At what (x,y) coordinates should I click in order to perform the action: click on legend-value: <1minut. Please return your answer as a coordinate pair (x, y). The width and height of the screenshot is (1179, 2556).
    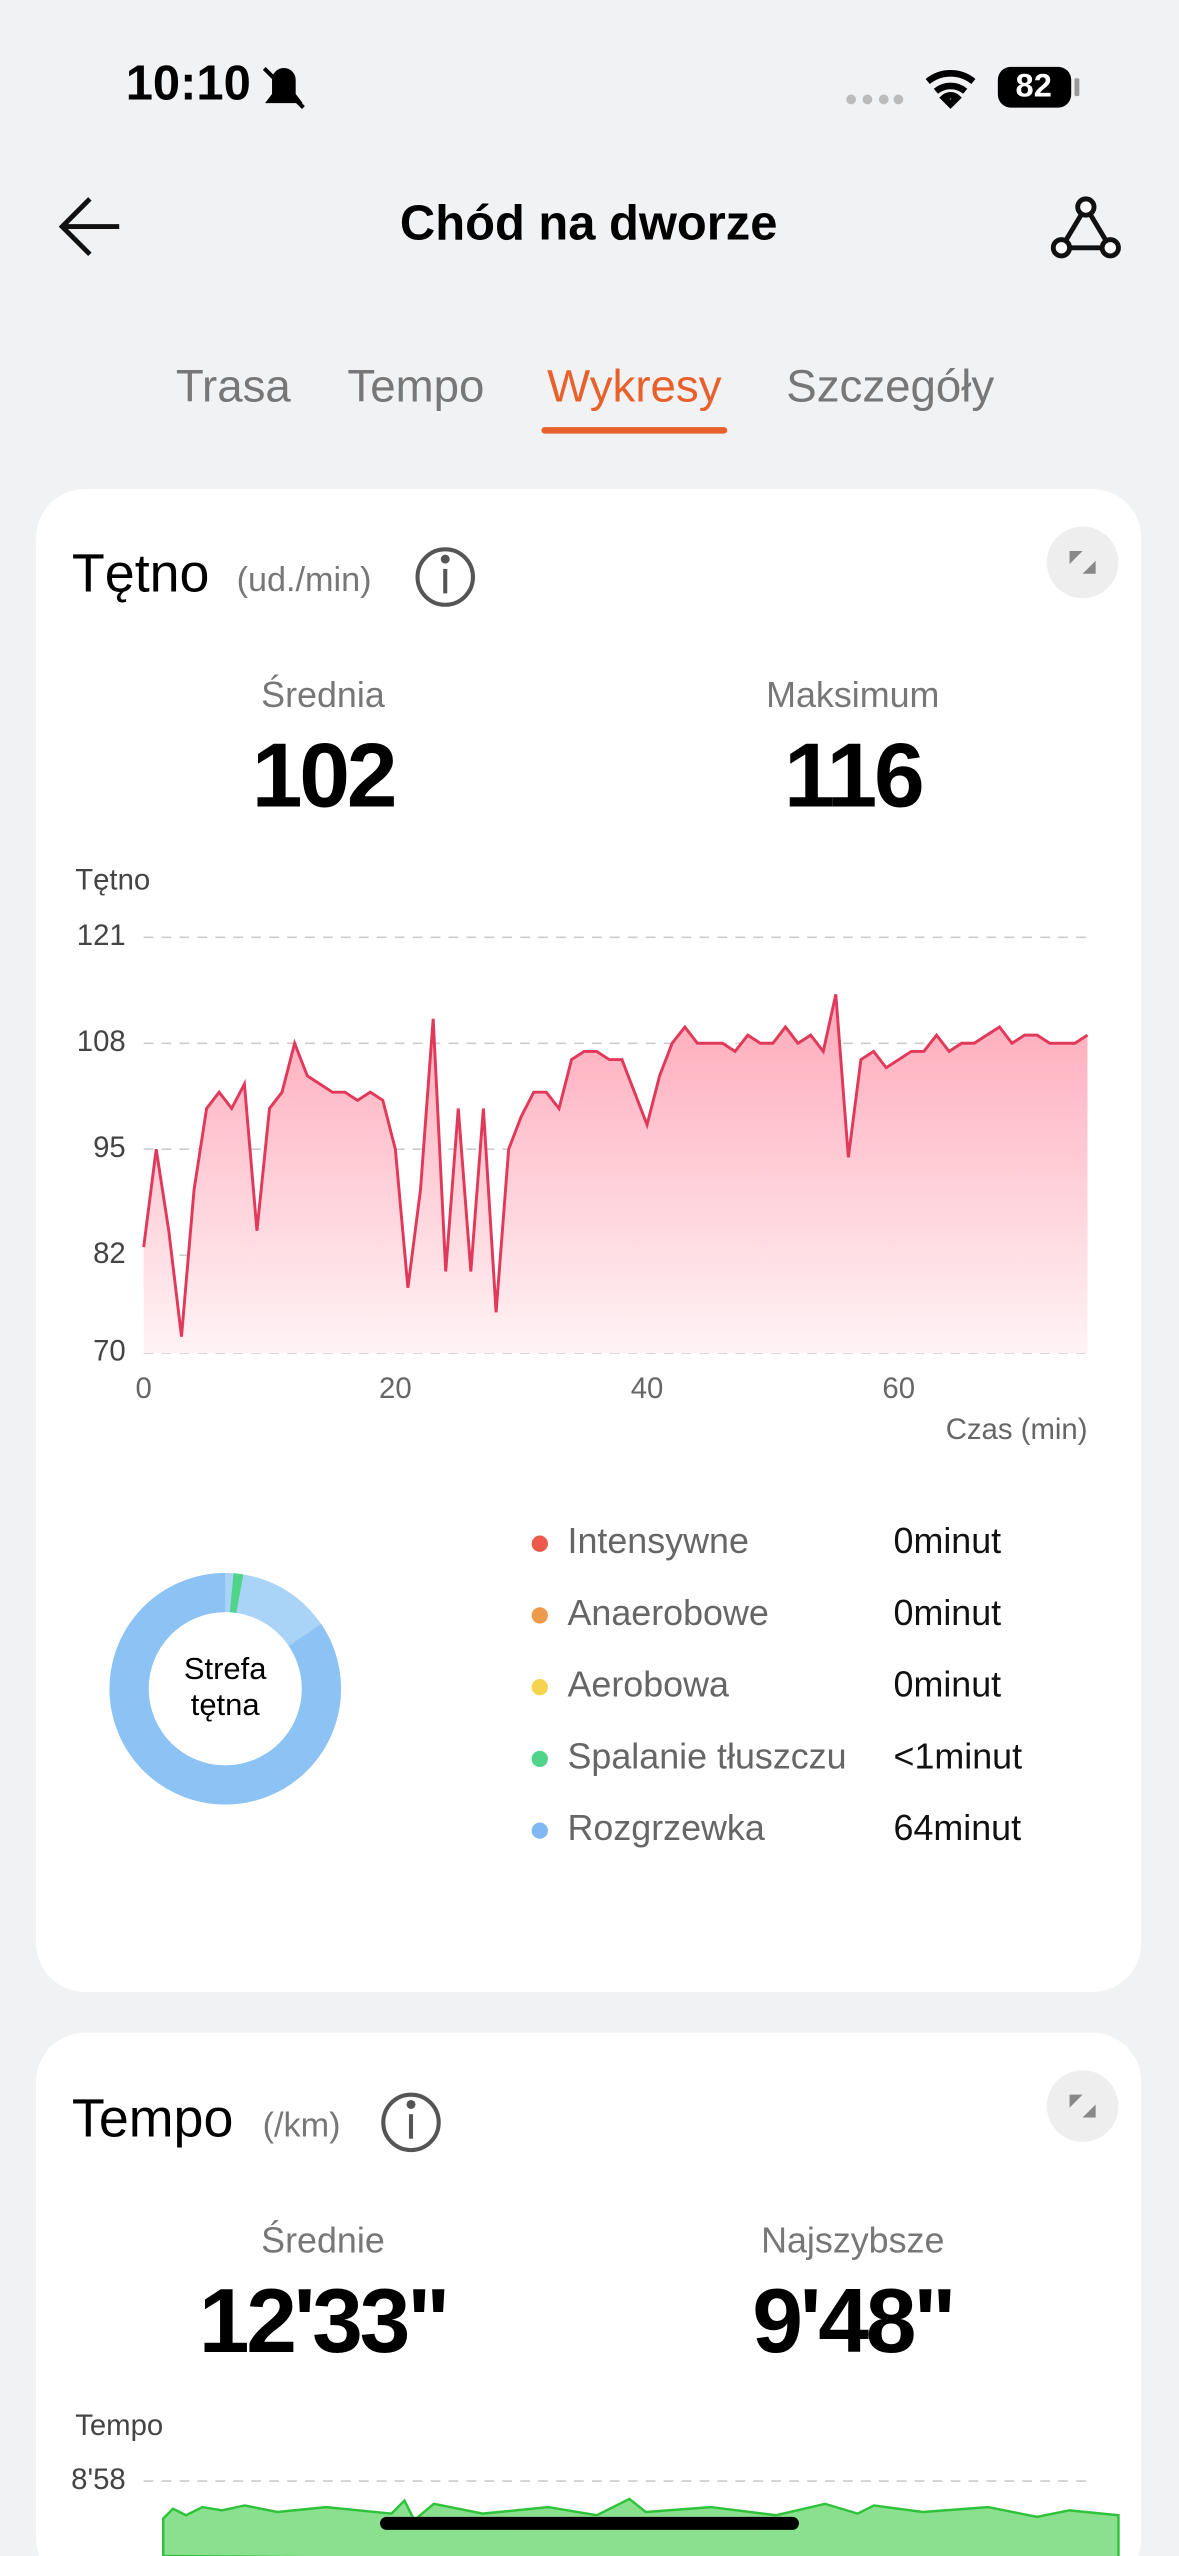
    Looking at the image, I should click on (958, 1756).